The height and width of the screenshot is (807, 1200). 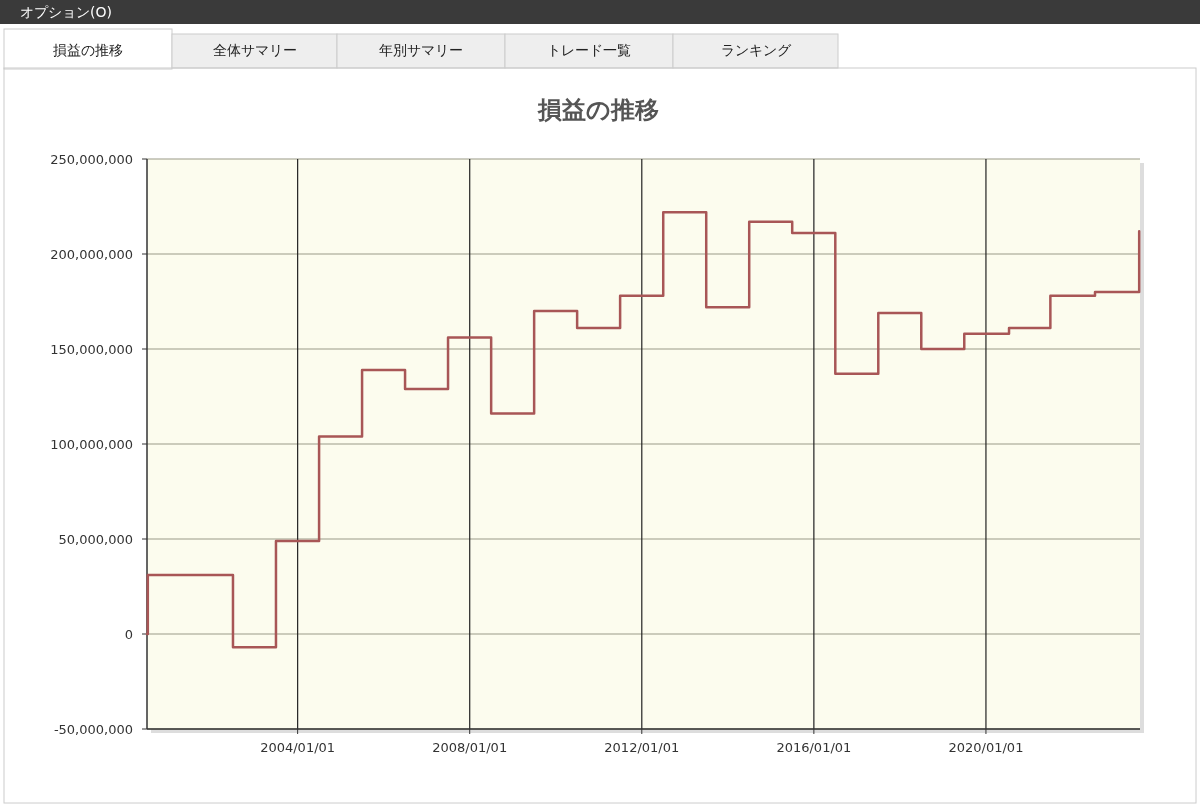 I want to click on text: オプション(O), so click(x=66, y=12).